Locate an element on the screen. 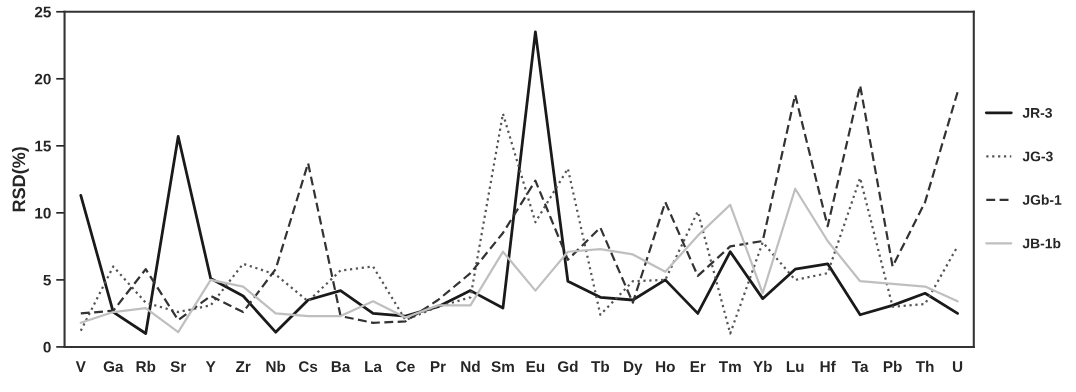 The width and height of the screenshot is (1076, 392). x-tick-label: Ho is located at coordinates (665, 367).